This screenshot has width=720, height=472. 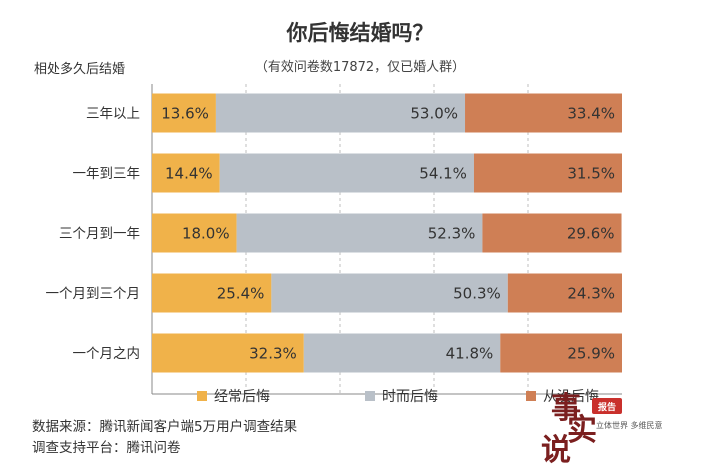 I want to click on data-label: 18.0%, so click(x=206, y=234).